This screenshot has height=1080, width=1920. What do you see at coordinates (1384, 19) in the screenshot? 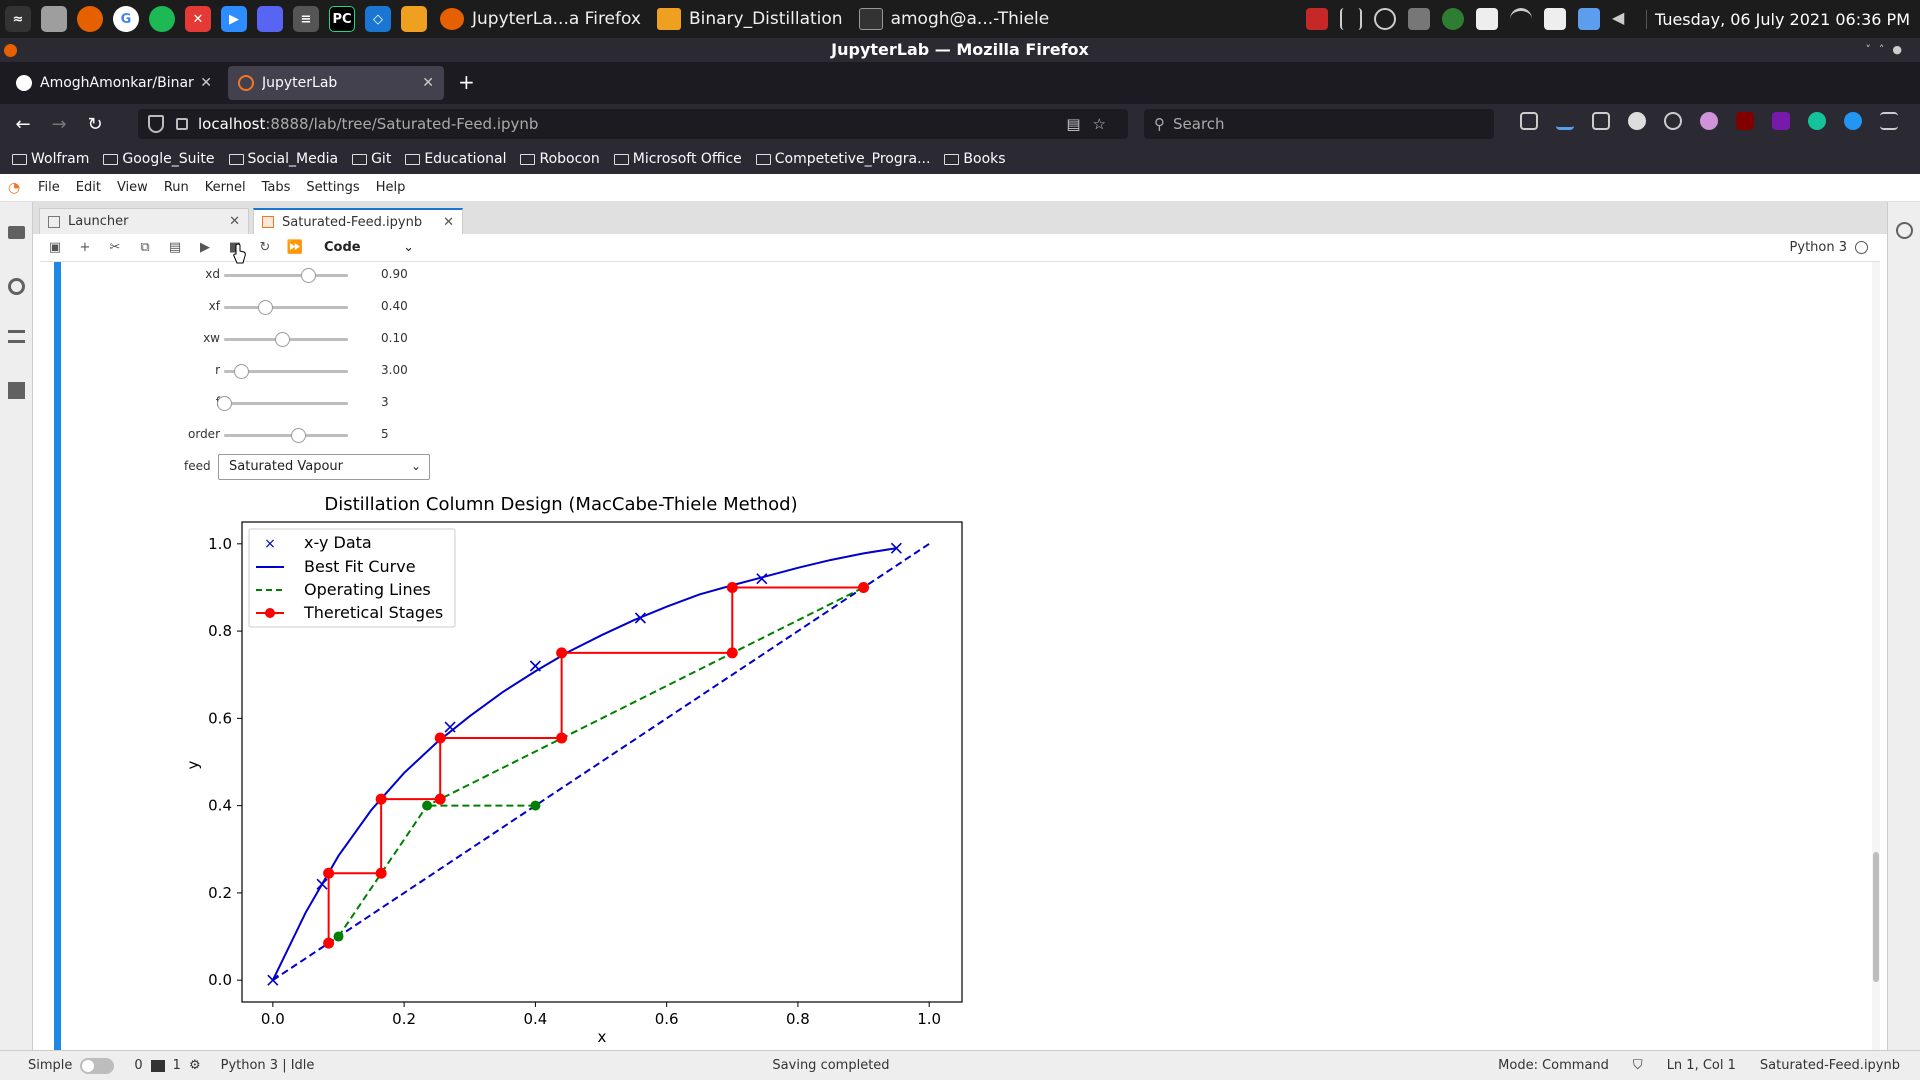
I see `bulb-icon` at bounding box center [1384, 19].